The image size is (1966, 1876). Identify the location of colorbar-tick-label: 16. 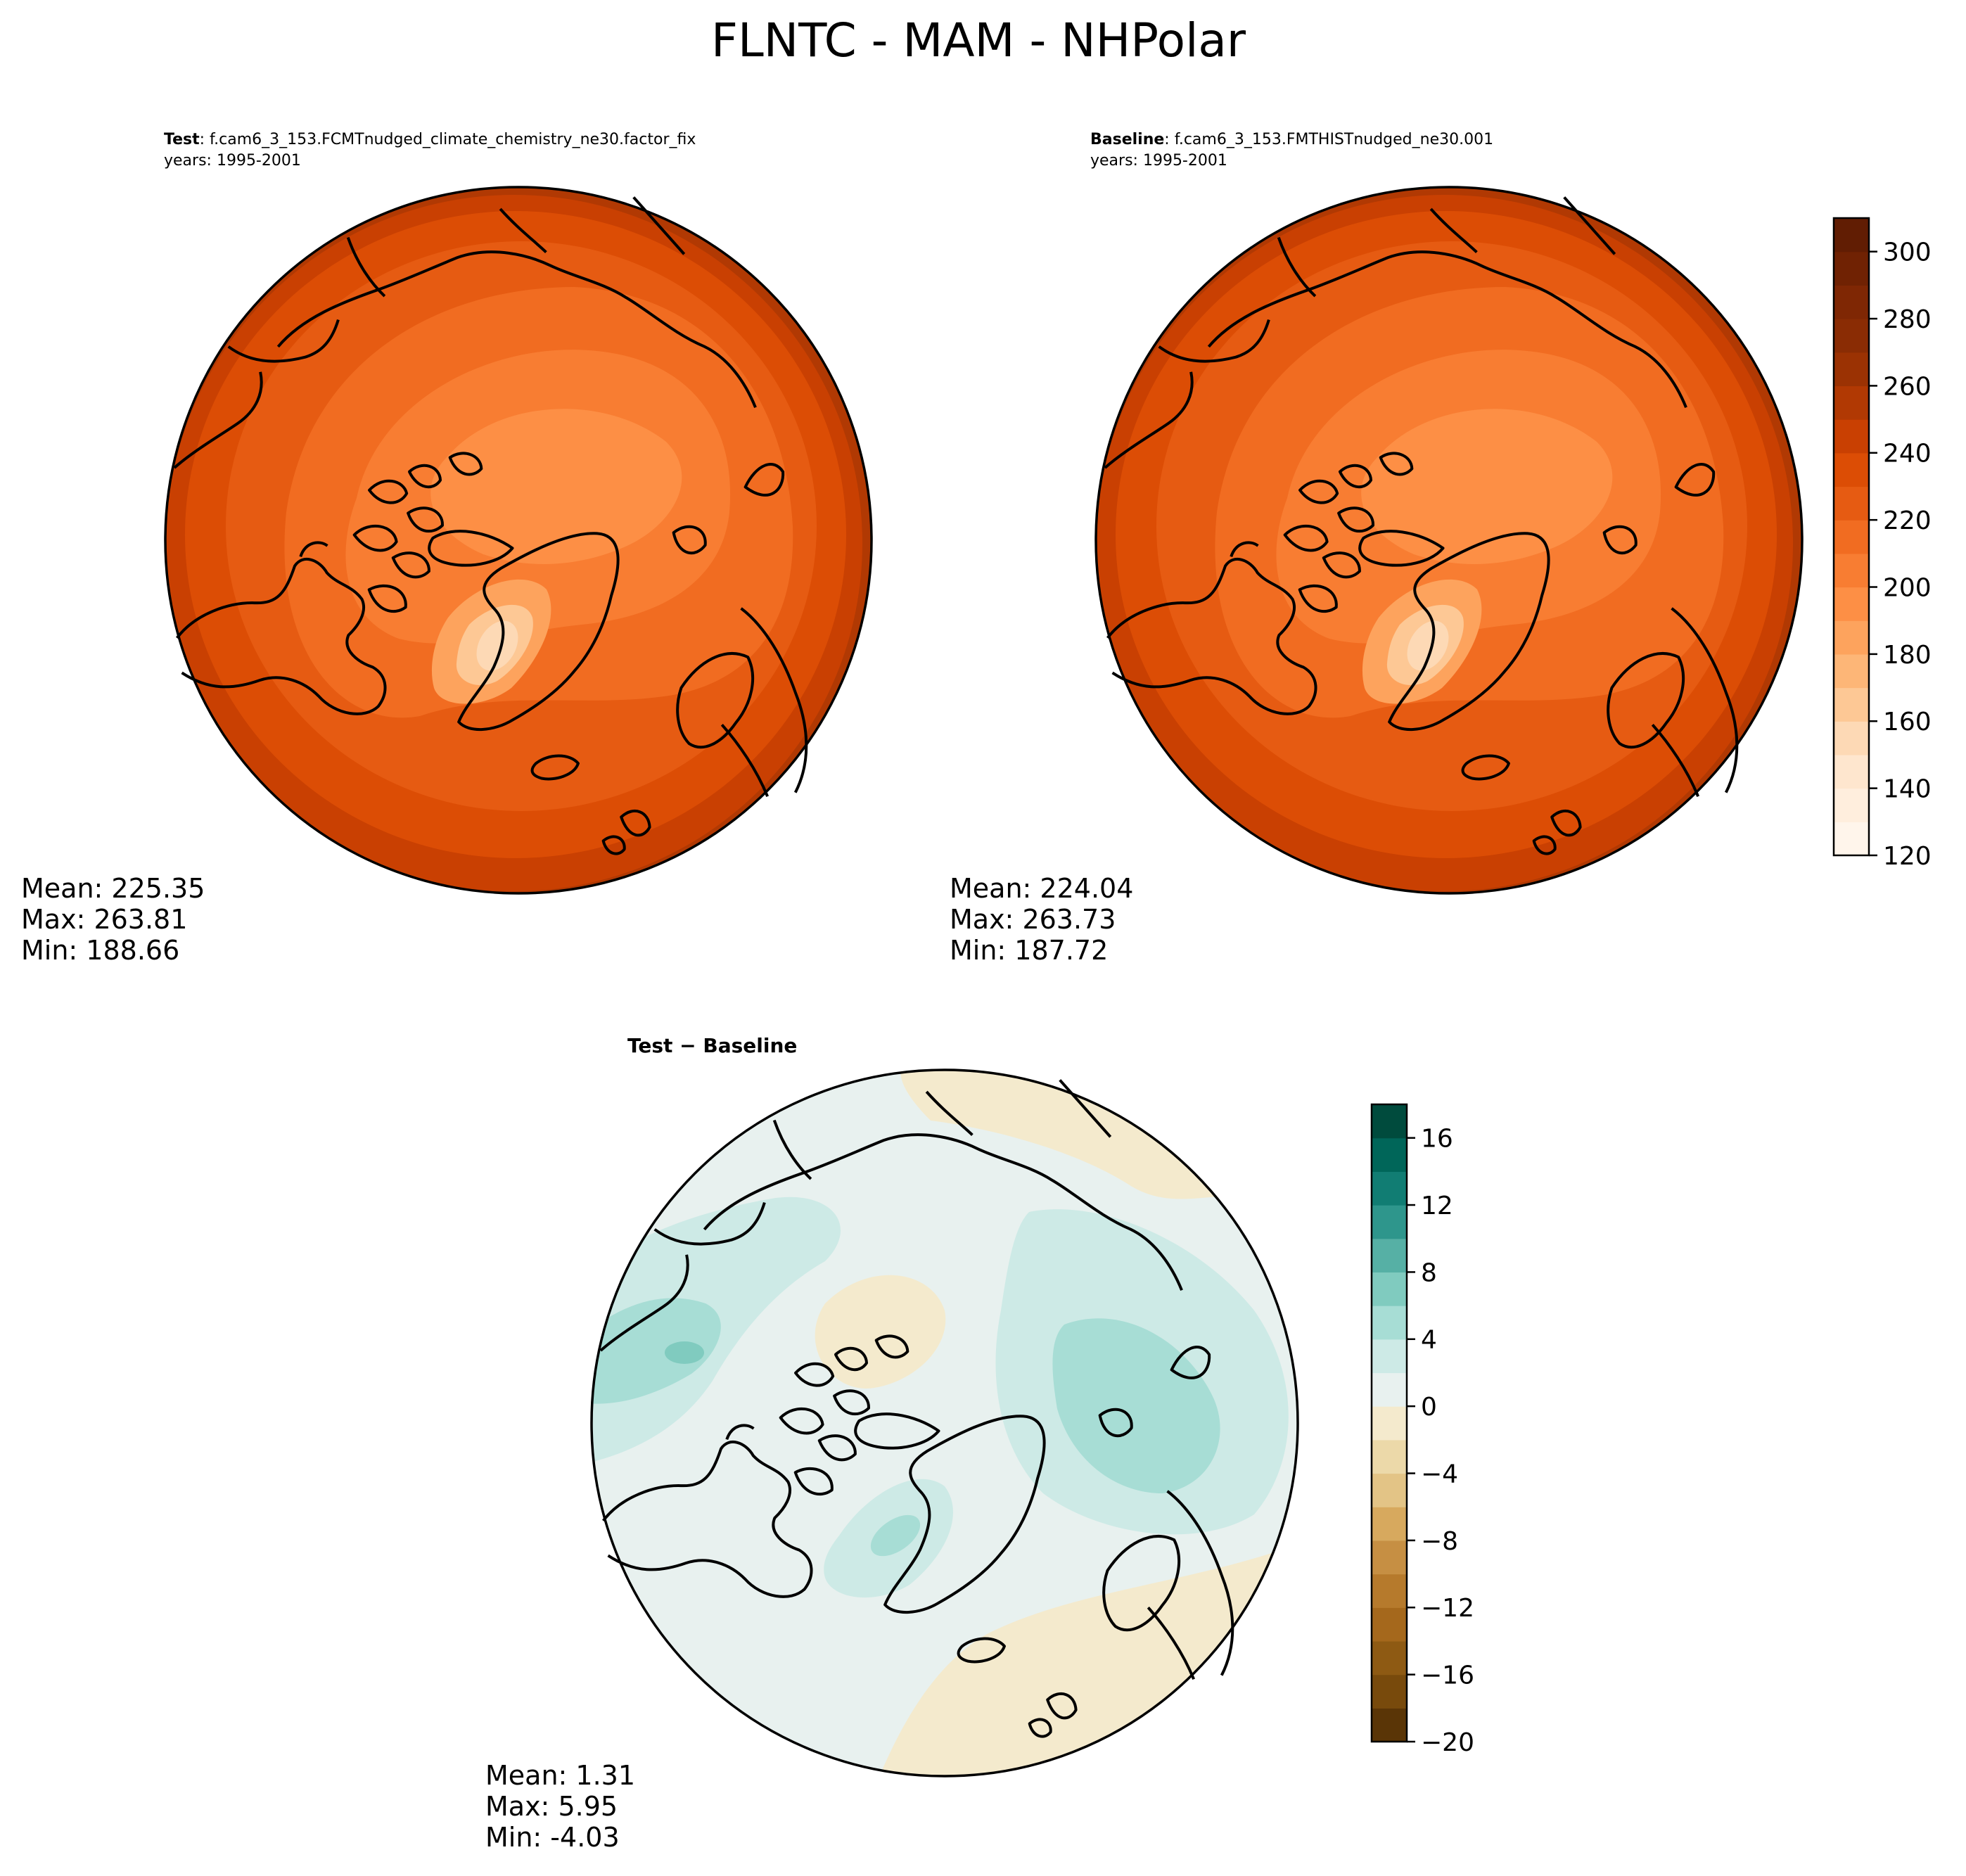
(1437, 1139).